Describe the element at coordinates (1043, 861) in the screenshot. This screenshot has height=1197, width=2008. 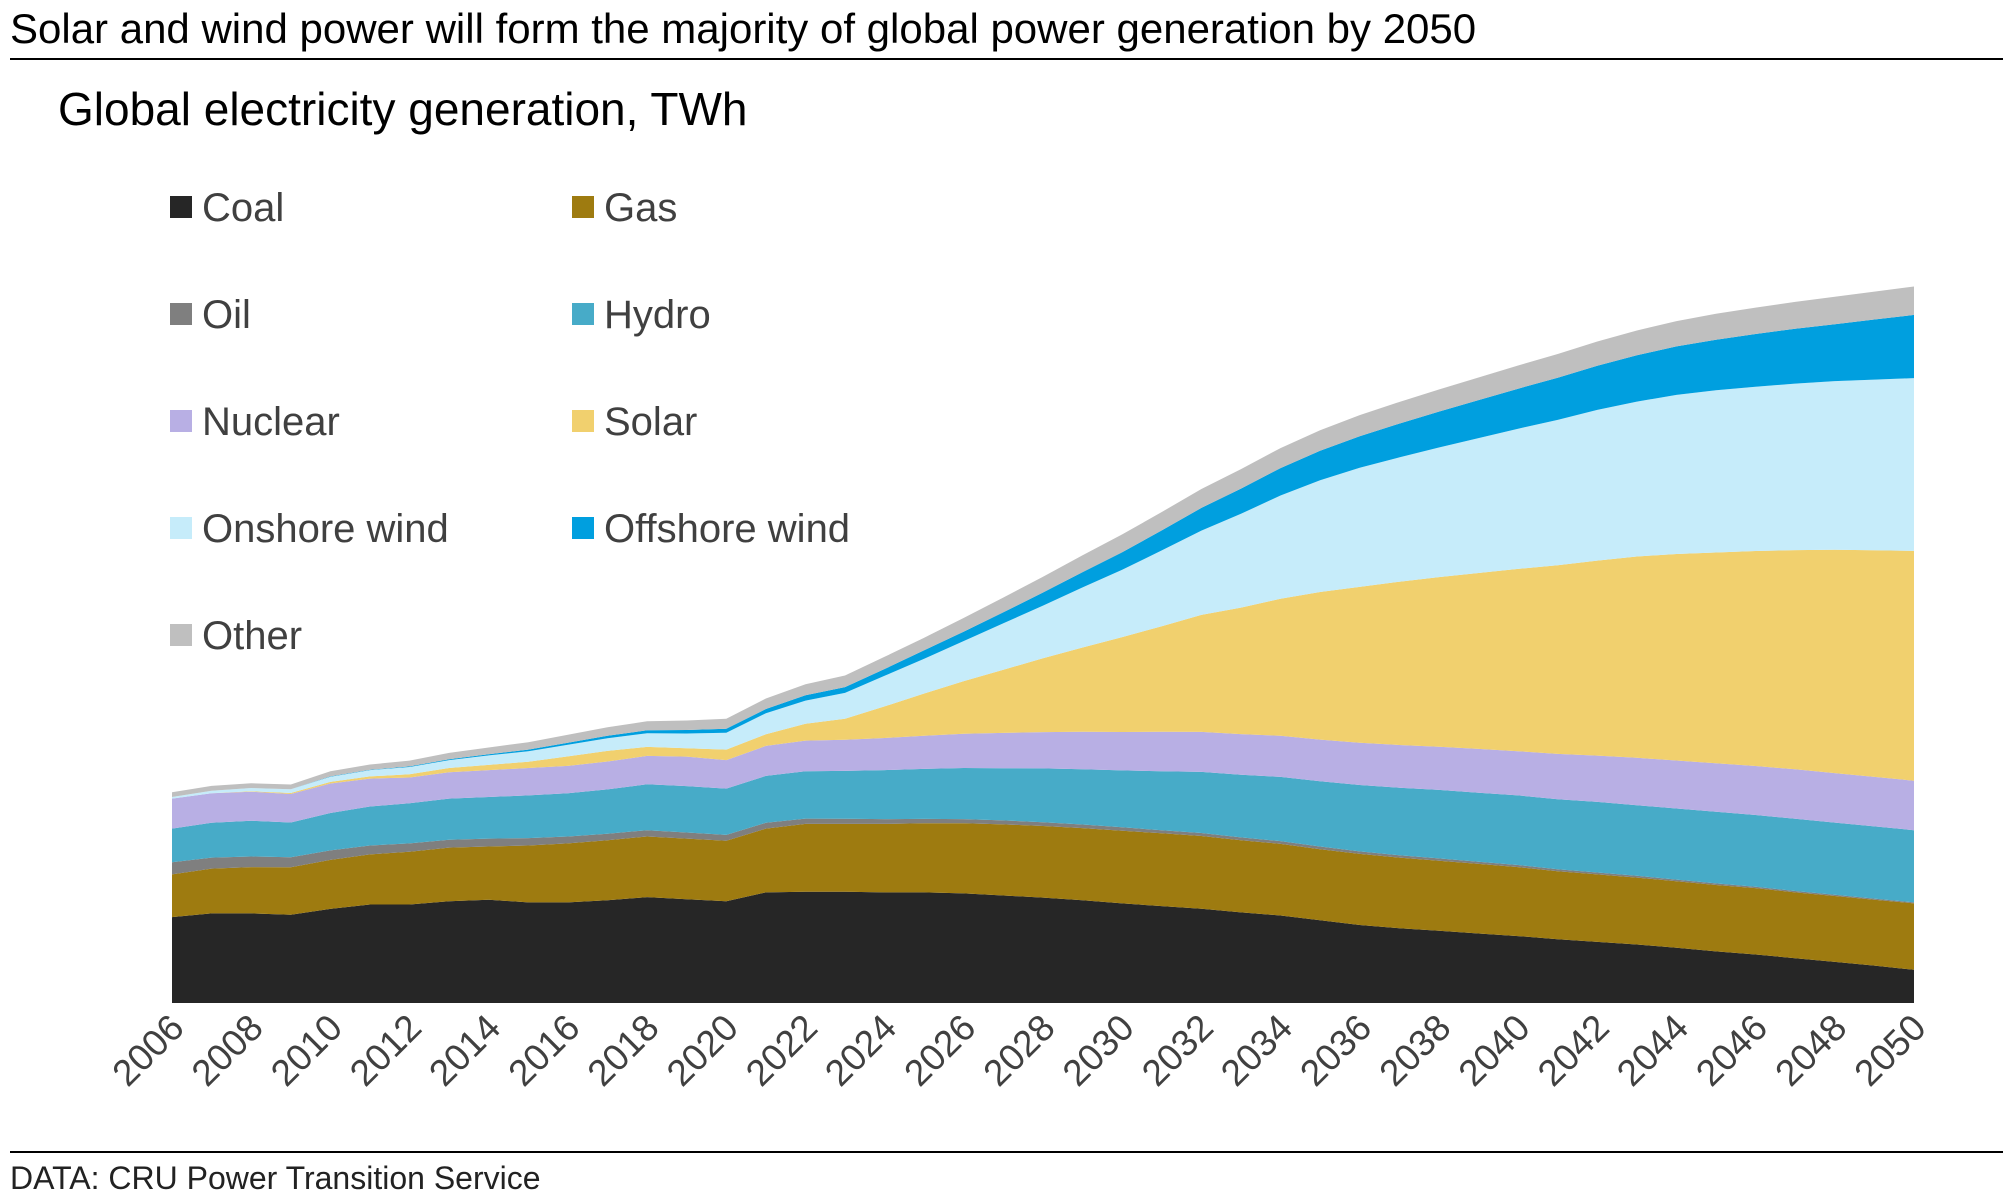
I see `area-oil` at that location.